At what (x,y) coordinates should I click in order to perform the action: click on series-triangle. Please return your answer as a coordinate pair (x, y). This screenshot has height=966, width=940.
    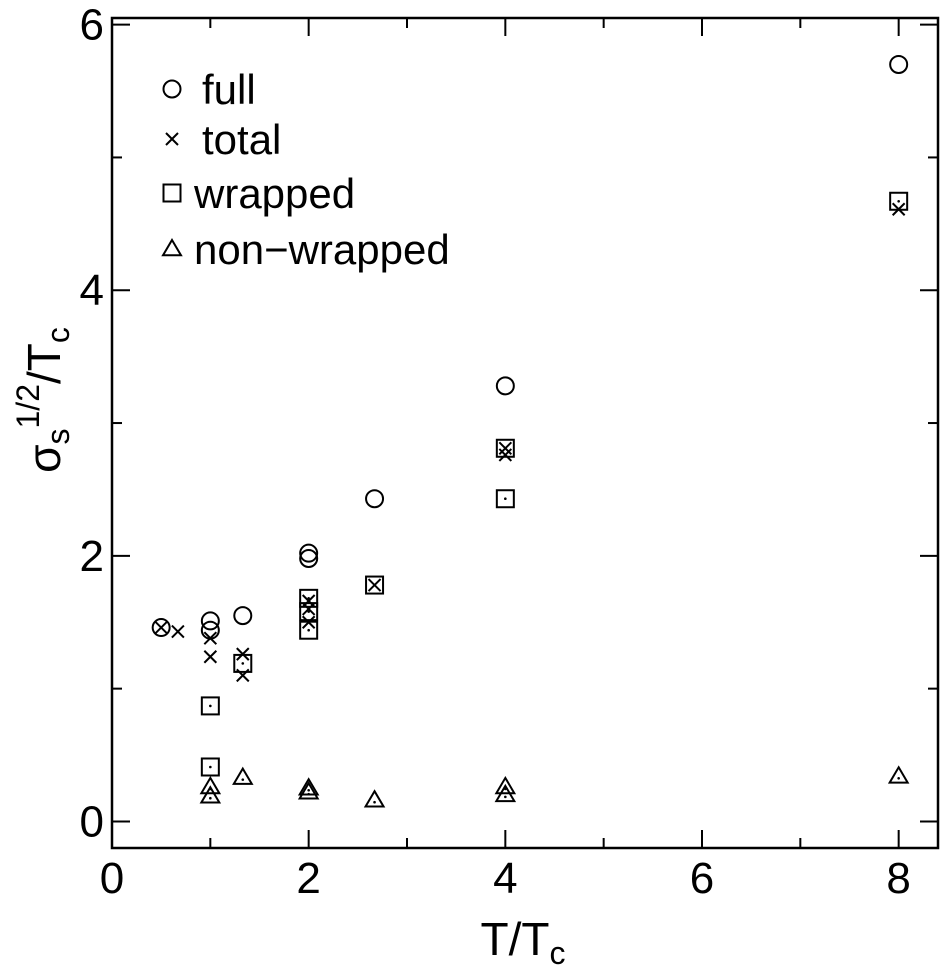
    Looking at the image, I should click on (554, 786).